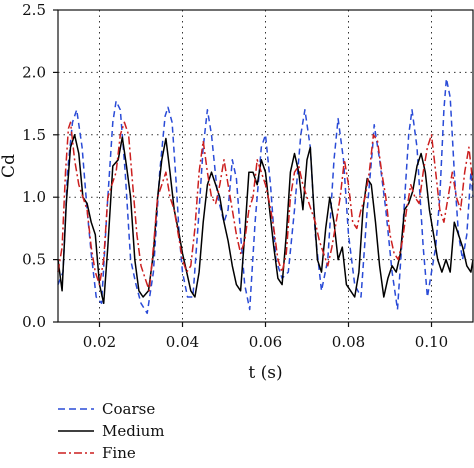 Image resolution: width=474 pixels, height=468 pixels. I want to click on legend-item-coarse: Coarse, so click(110, 409).